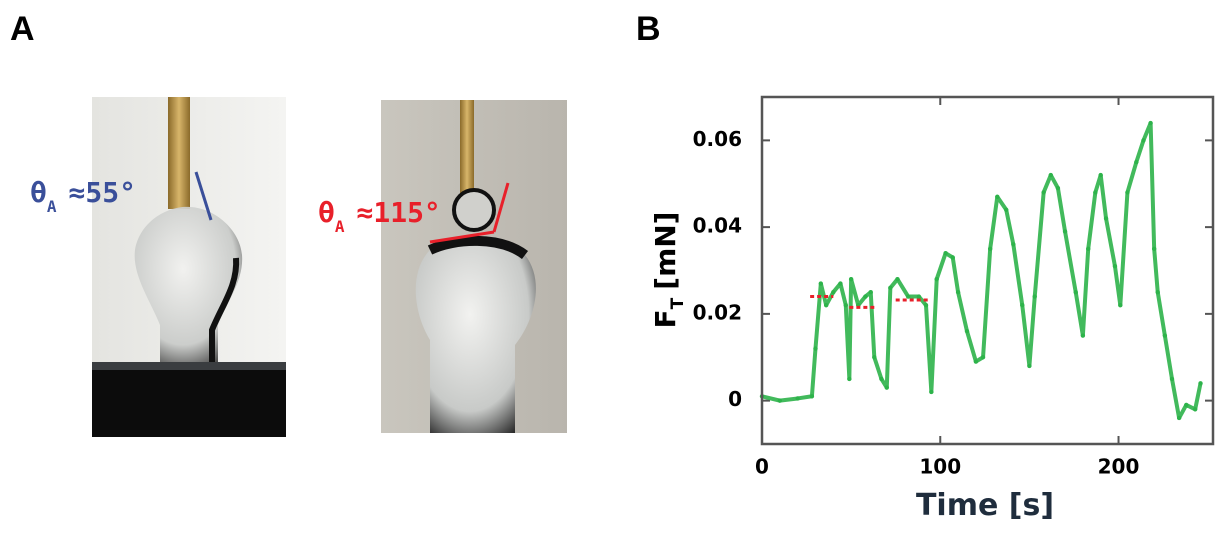 This screenshot has width=1215, height=533. I want to click on y-tick-label: 0.06, so click(717, 139).